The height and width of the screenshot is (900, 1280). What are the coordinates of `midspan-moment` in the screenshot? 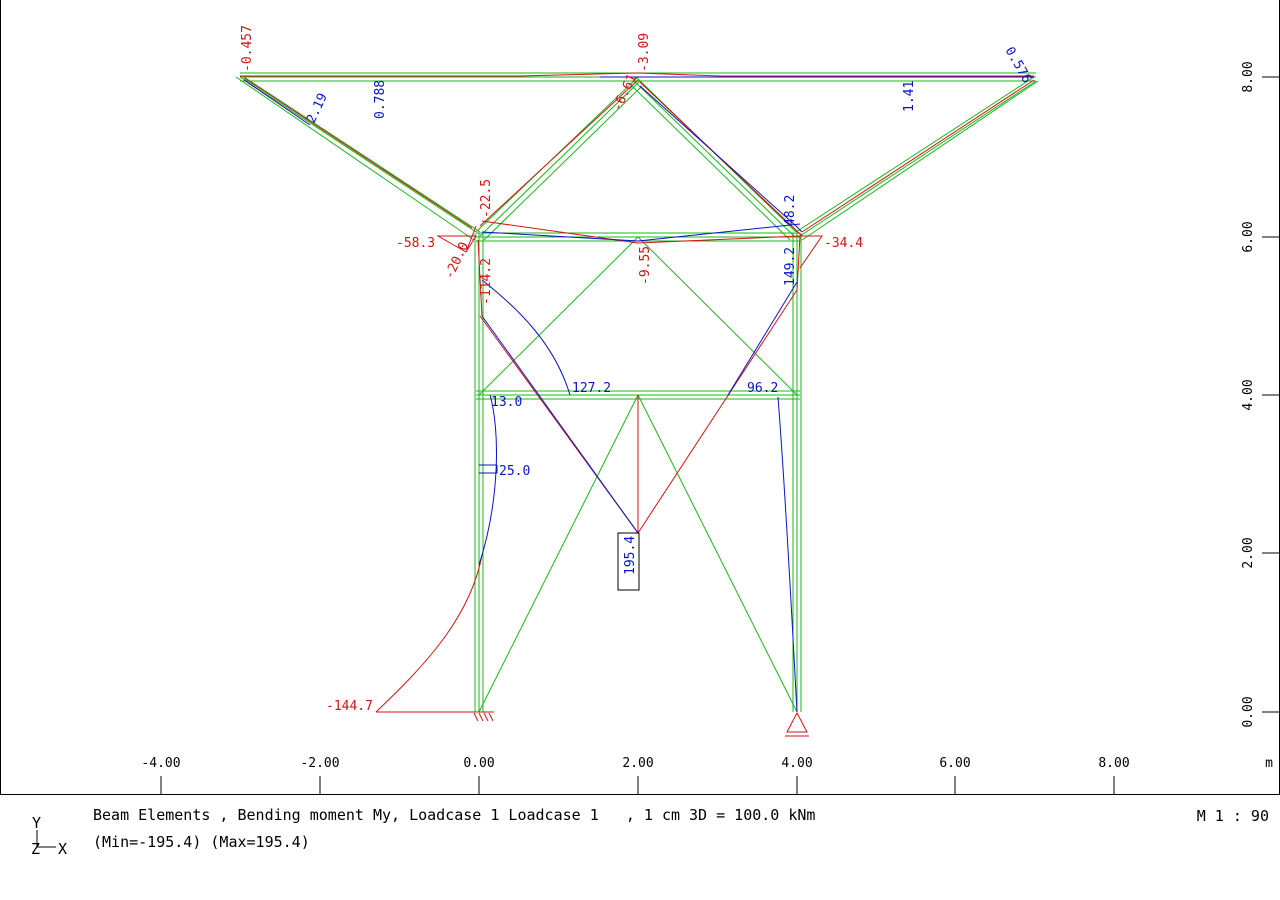 It's located at (640, 384).